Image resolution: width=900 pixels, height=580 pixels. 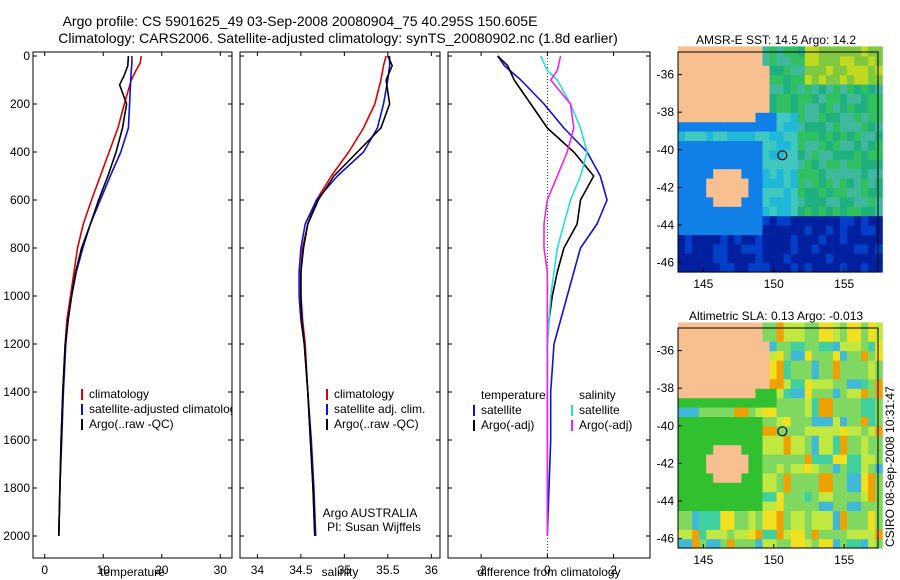 What do you see at coordinates (16, 392) in the screenshot?
I see `y-tick-label: 1400` at bounding box center [16, 392].